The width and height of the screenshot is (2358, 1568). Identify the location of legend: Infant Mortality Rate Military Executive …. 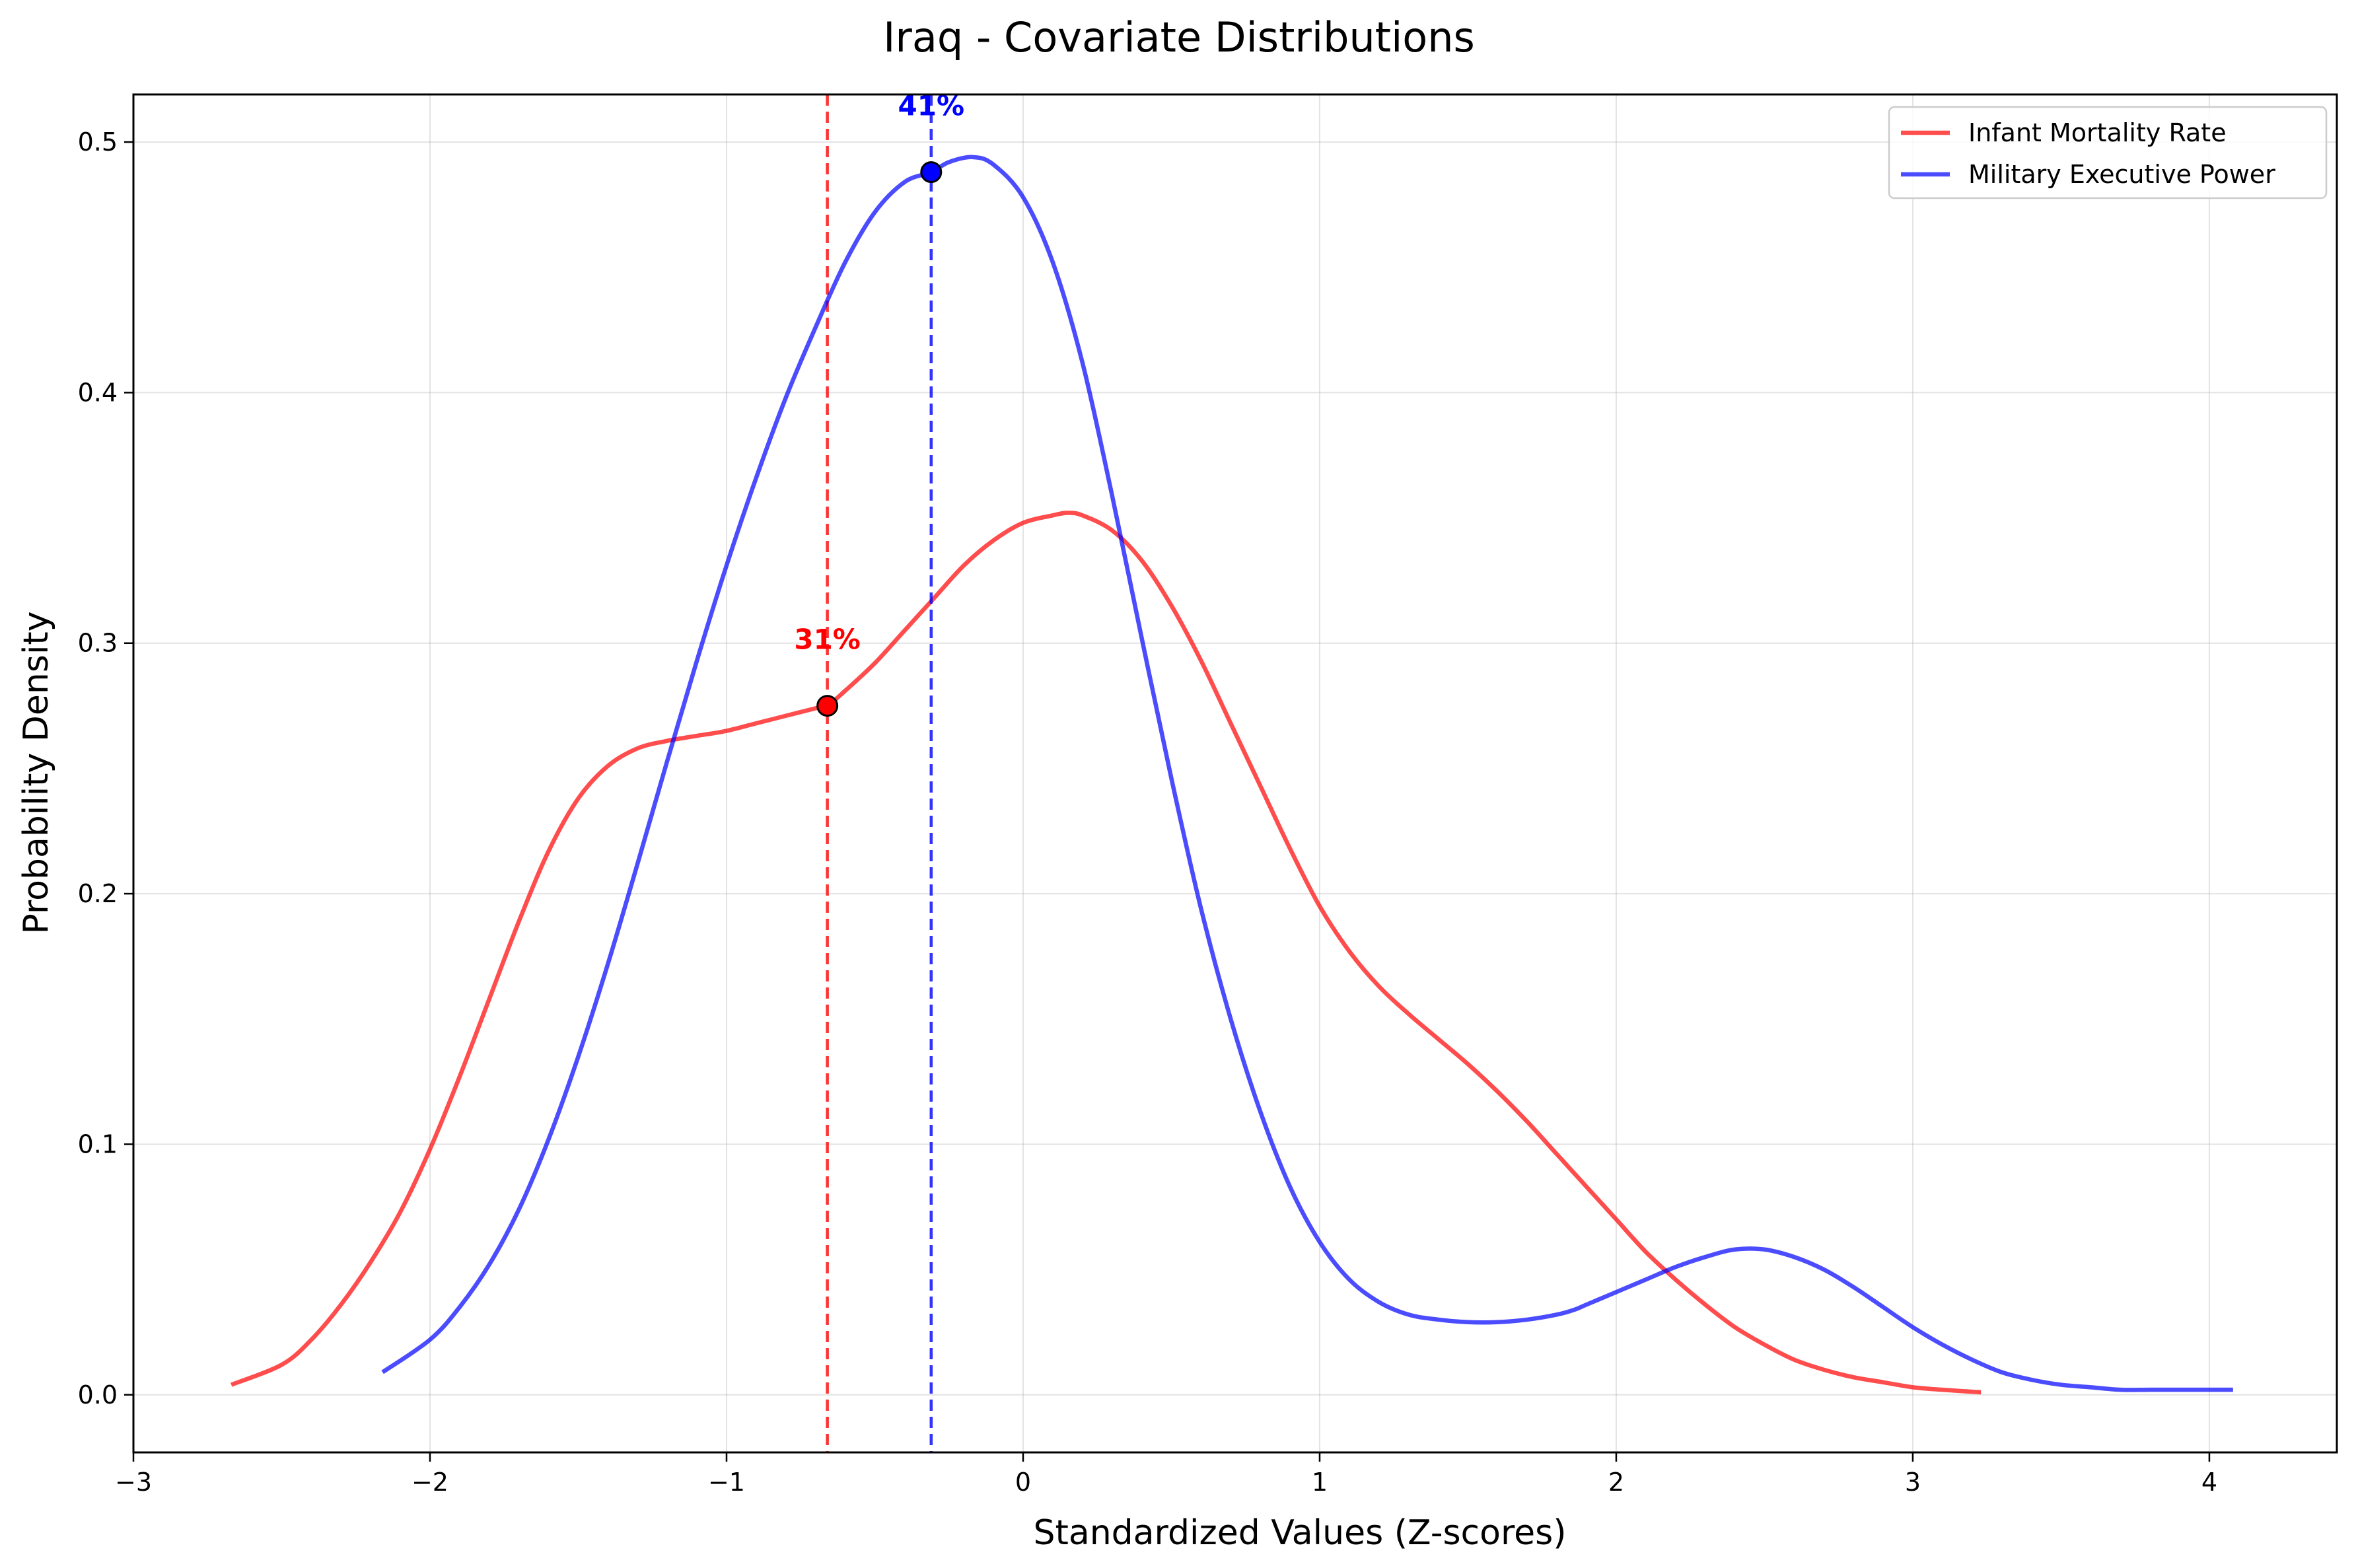
(2108, 152).